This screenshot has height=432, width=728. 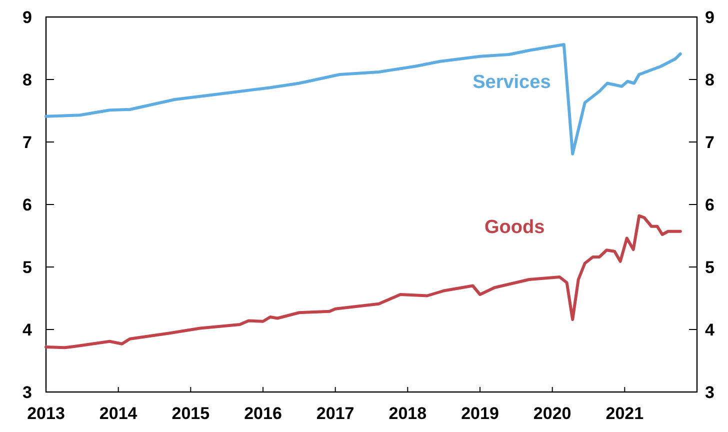 What do you see at coordinates (27, 205) in the screenshot?
I see `y-tick-label: 6` at bounding box center [27, 205].